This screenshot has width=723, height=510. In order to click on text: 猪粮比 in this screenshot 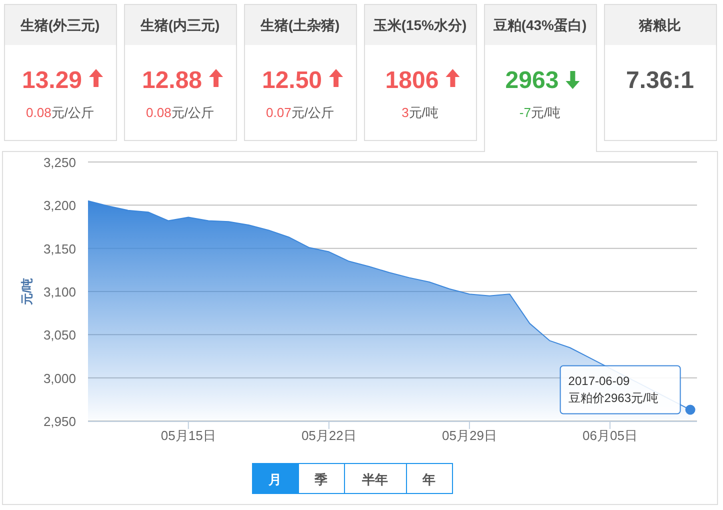, I will do `click(659, 25)`.